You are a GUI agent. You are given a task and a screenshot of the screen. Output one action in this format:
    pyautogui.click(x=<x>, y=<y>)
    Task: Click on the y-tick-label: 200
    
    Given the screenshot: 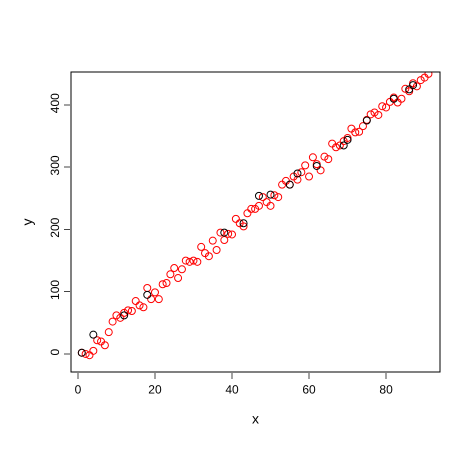 What is the action you would take?
    pyautogui.click(x=55, y=227)
    